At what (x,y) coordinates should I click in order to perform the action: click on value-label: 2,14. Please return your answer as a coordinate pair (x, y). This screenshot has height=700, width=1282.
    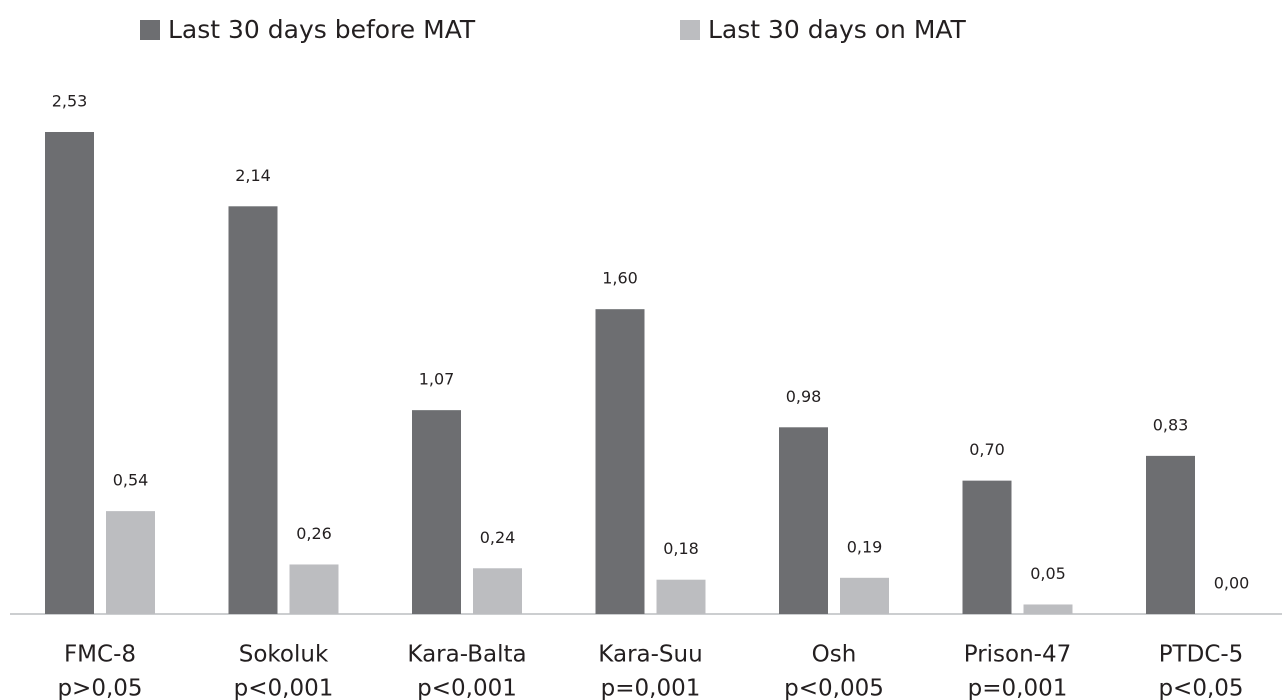
    Looking at the image, I should click on (253, 175).